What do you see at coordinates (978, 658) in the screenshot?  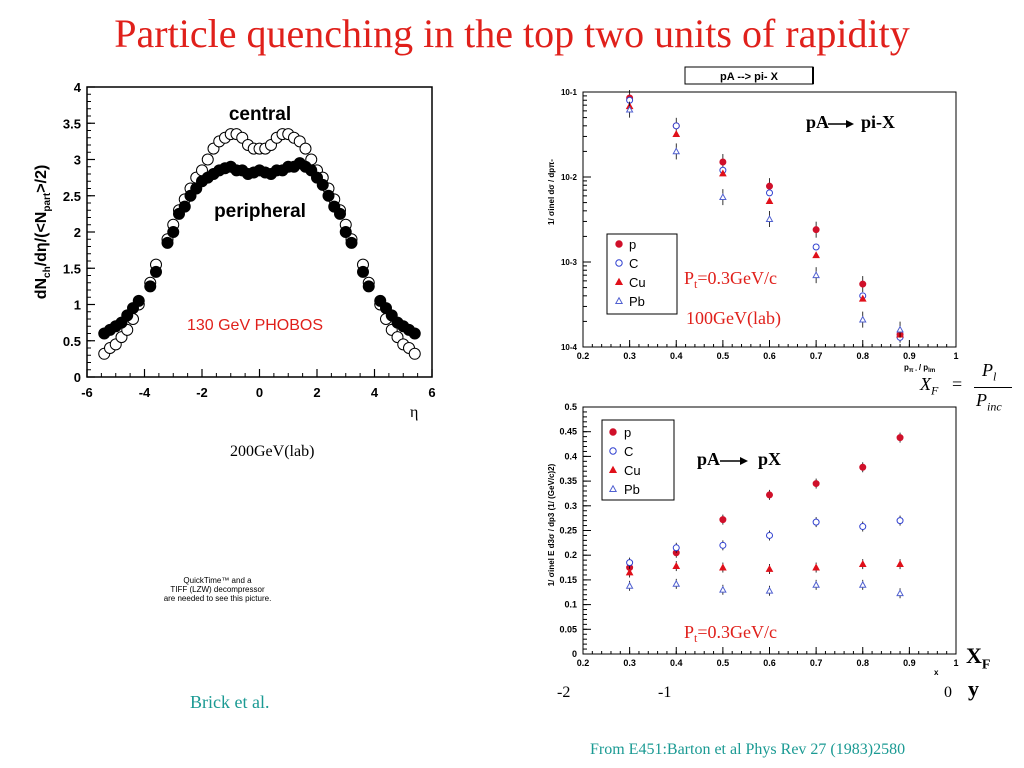 I see `xf-axis-label: XF` at bounding box center [978, 658].